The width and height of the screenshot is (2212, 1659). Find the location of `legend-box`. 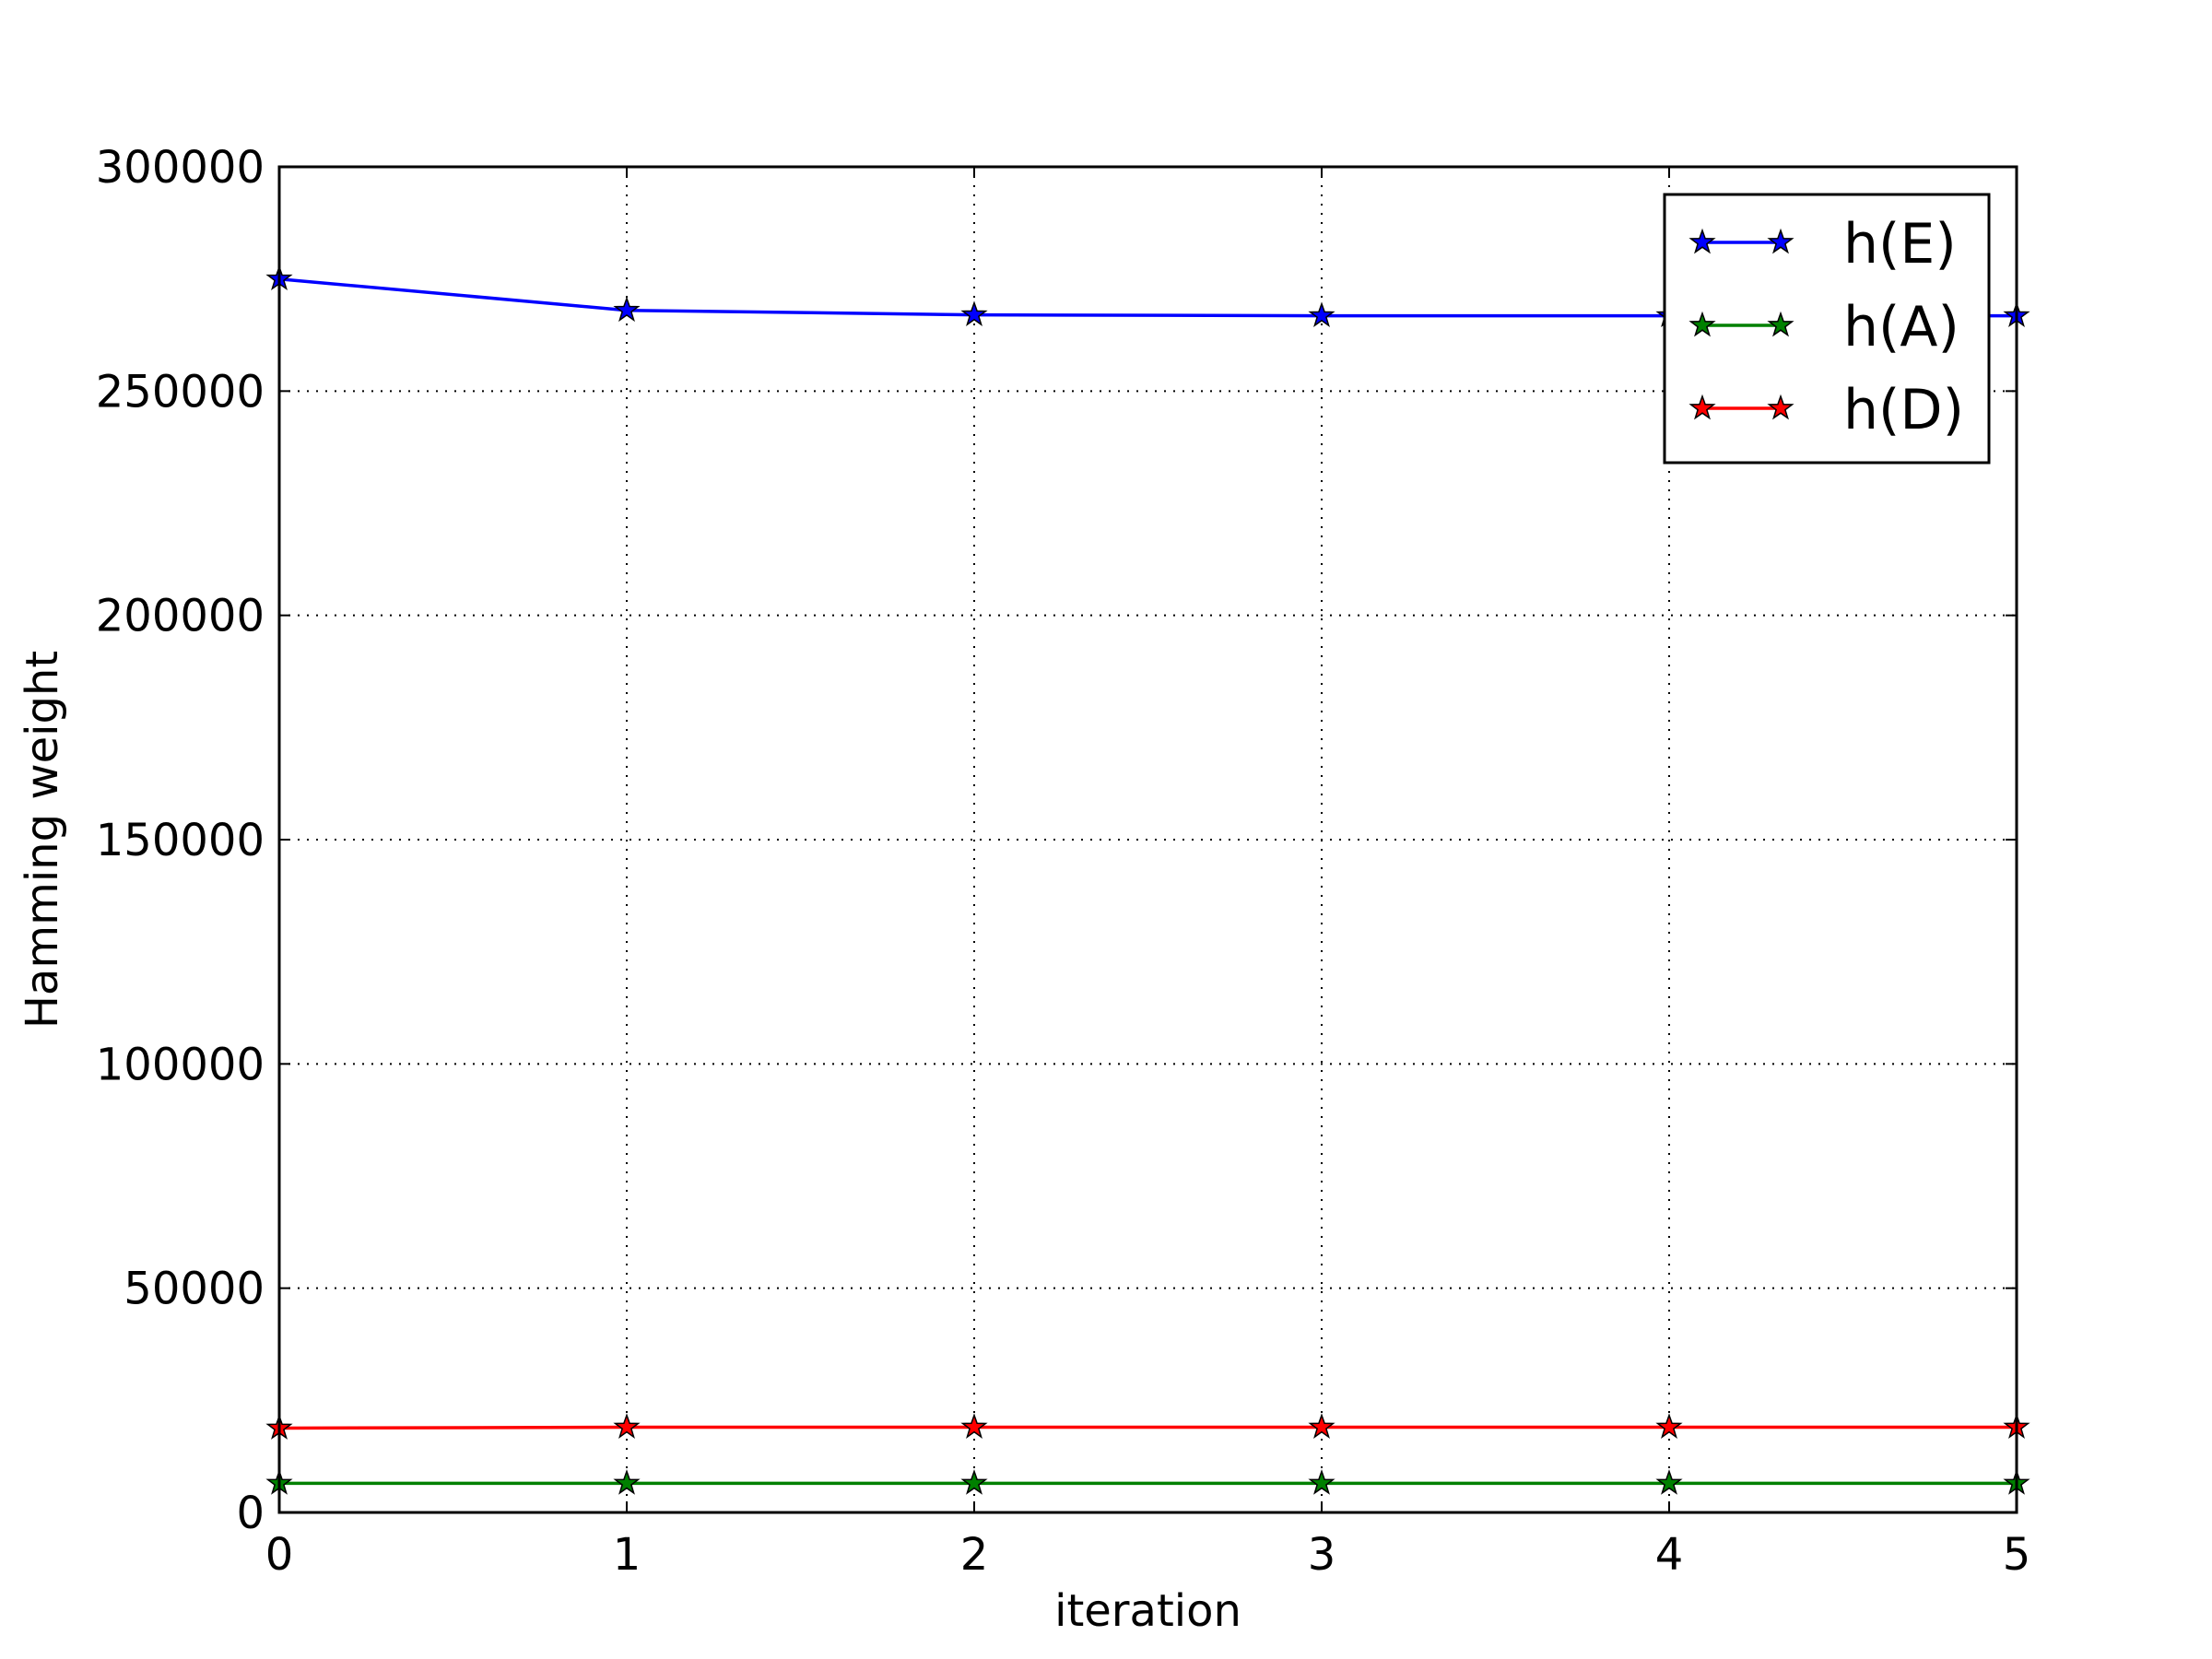

legend-box is located at coordinates (1827, 329).